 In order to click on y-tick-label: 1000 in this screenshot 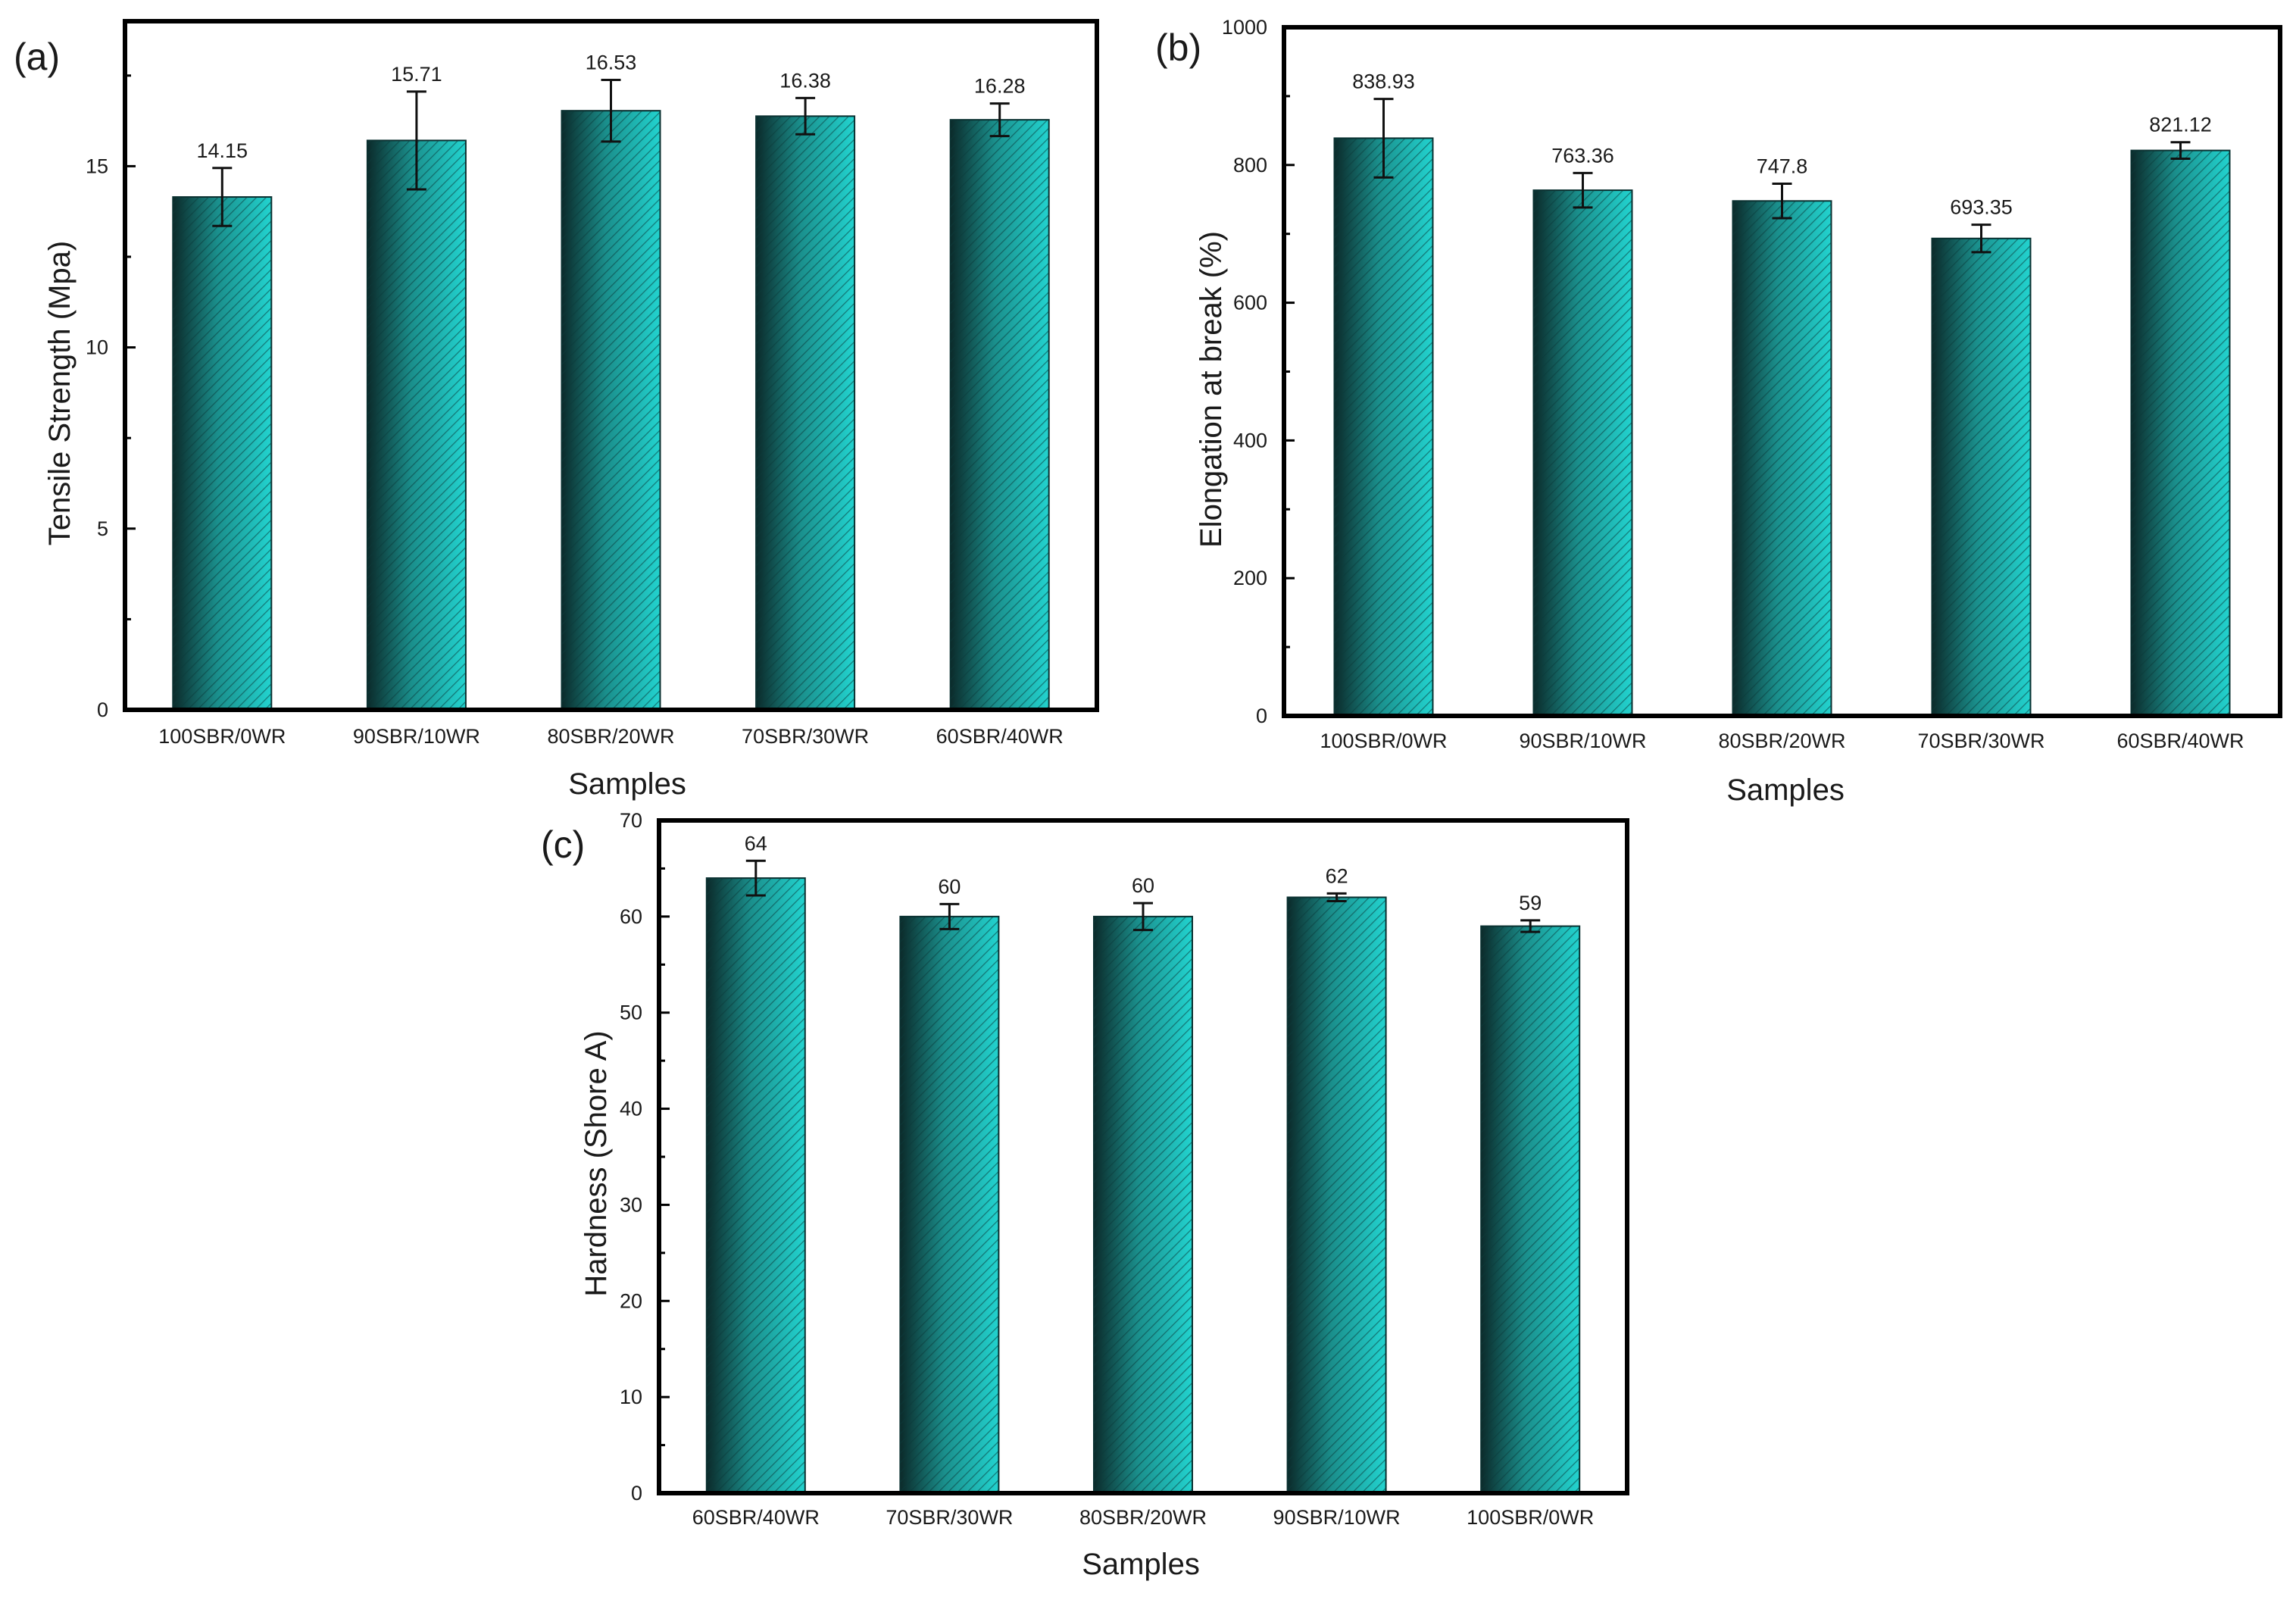, I will do `click(1244, 27)`.